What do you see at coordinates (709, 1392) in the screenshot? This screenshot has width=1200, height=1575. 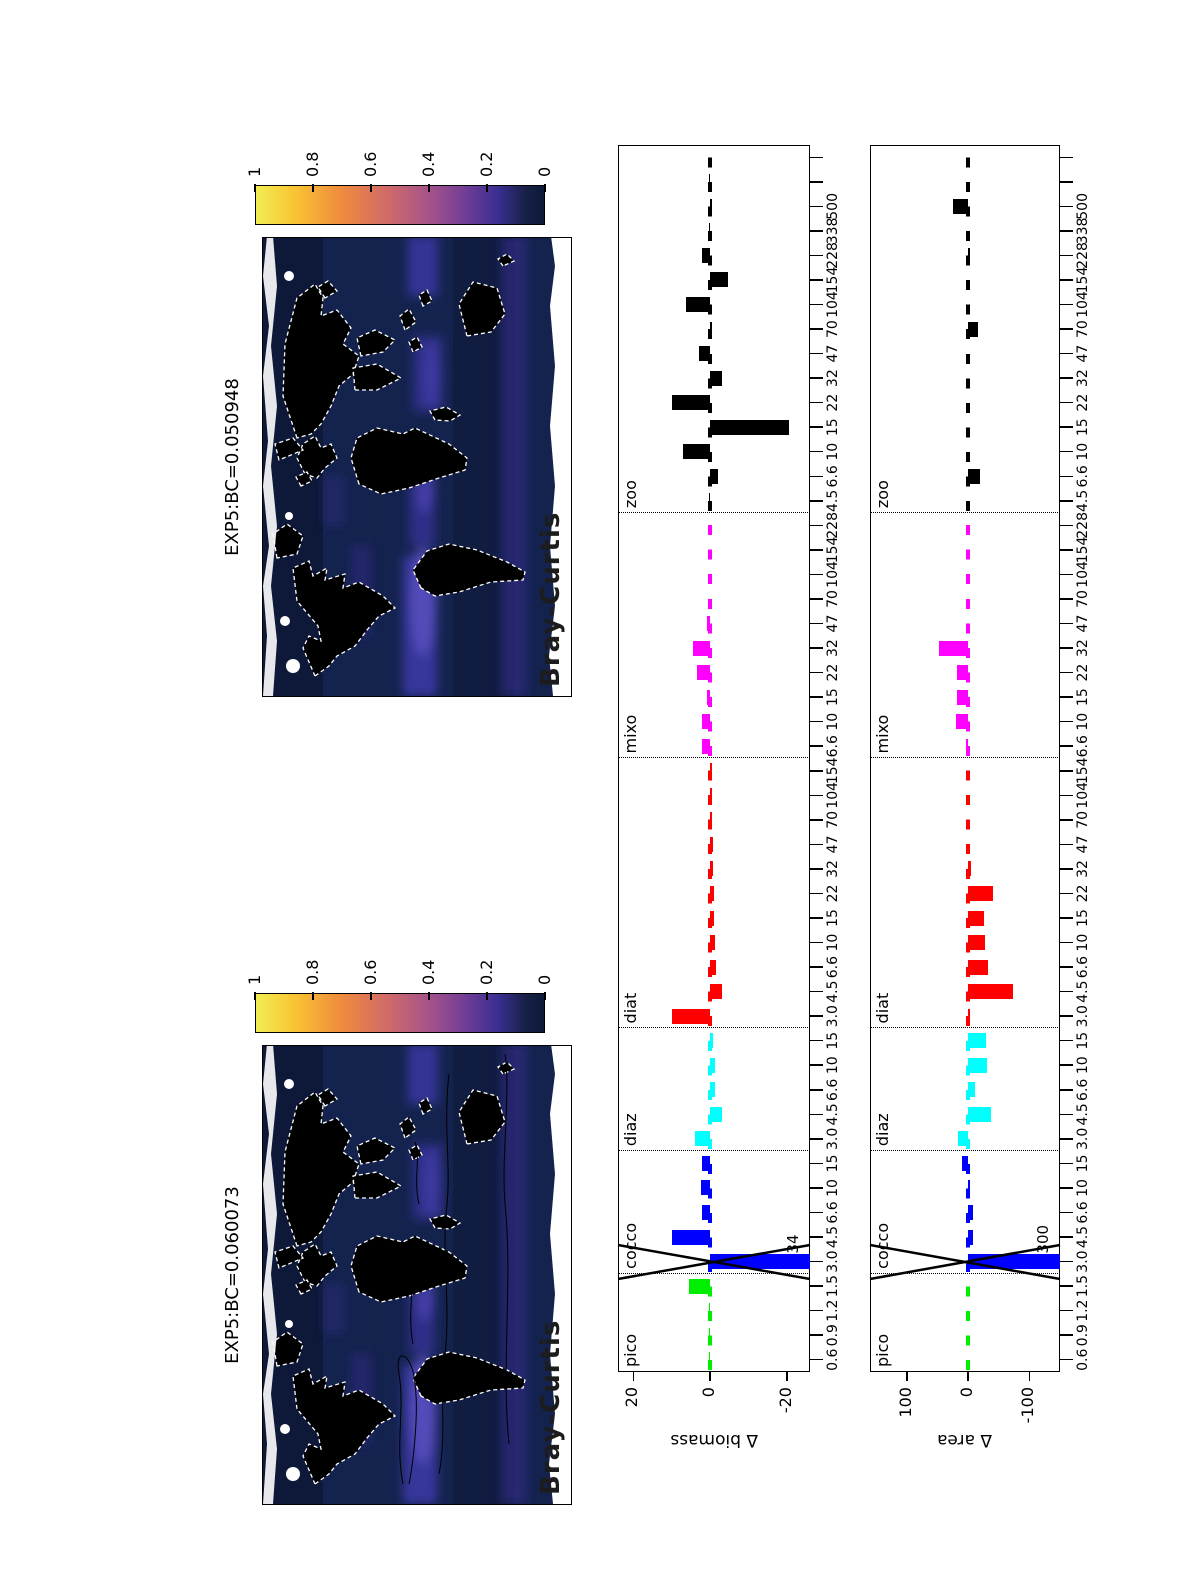 I see `value-tick-label: 0` at bounding box center [709, 1392].